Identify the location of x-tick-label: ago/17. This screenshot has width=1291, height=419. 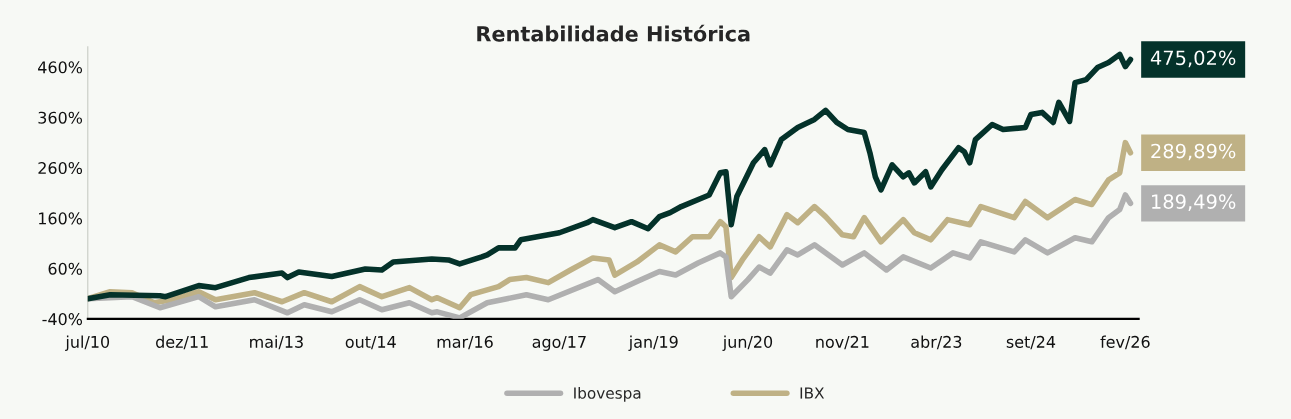
(559, 343).